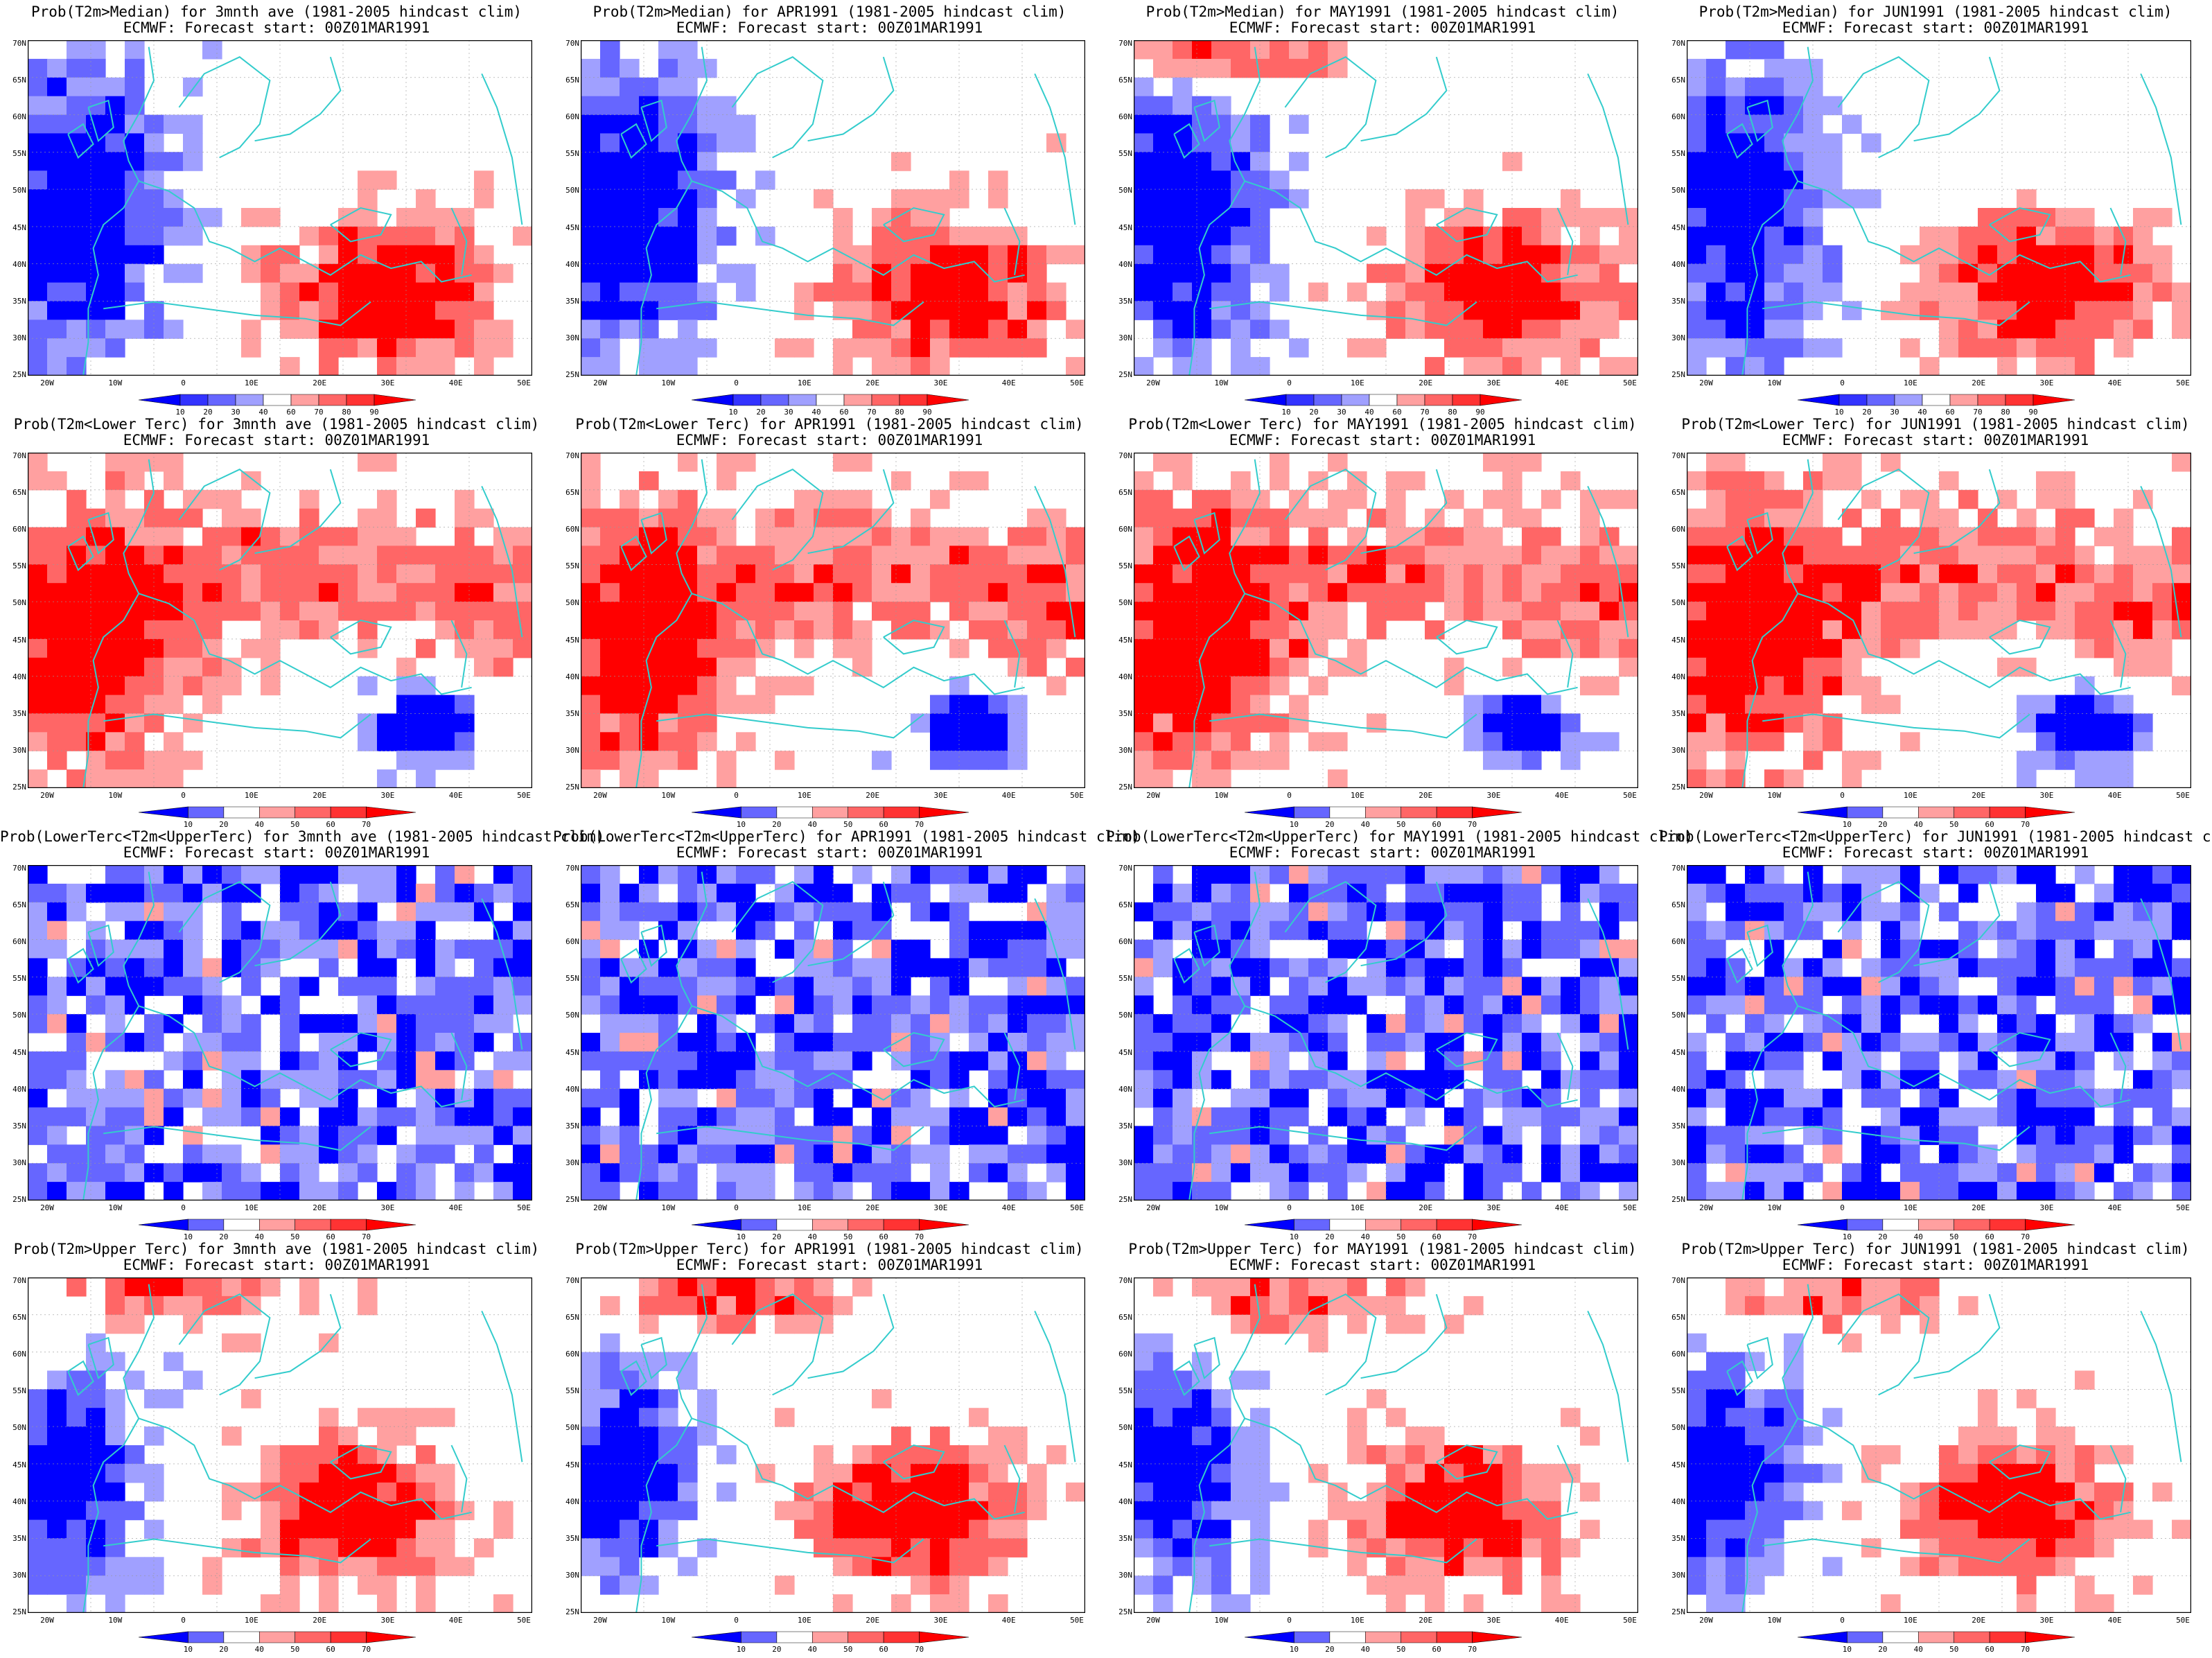 Image resolution: width=2212 pixels, height=1658 pixels. Describe the element at coordinates (572, 603) in the screenshot. I see `lat-tick-label: 50N` at that location.